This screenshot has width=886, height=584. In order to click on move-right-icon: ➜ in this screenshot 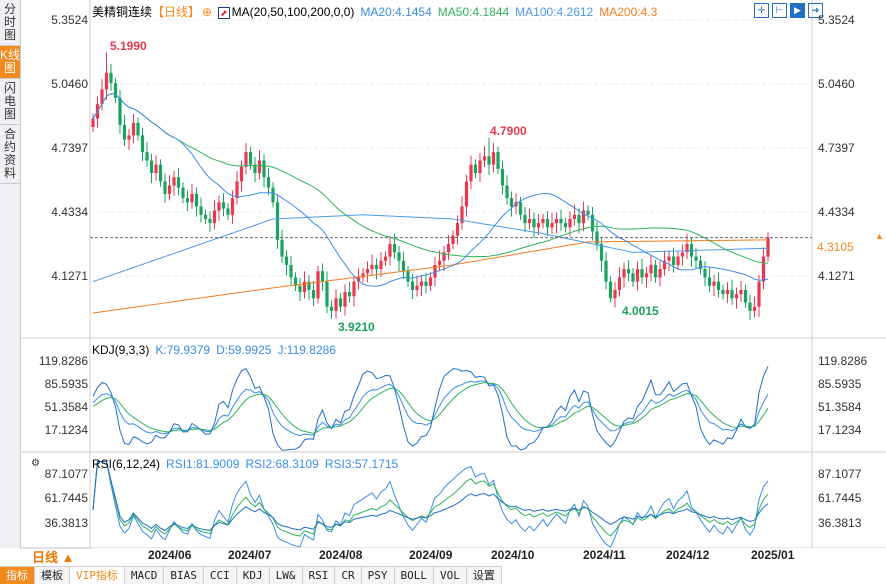, I will do `click(815, 10)`.